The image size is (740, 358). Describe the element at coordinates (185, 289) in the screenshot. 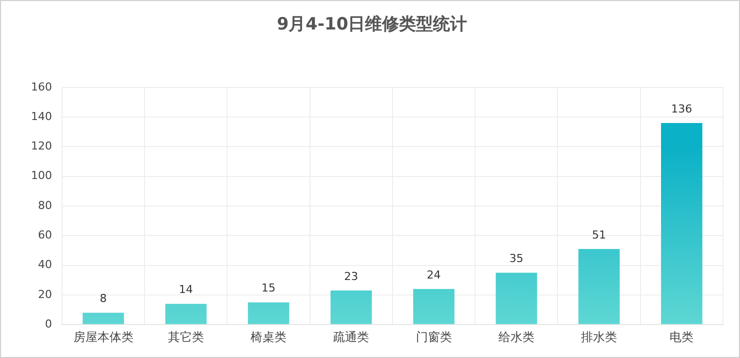

I see `data-label: 14` at that location.